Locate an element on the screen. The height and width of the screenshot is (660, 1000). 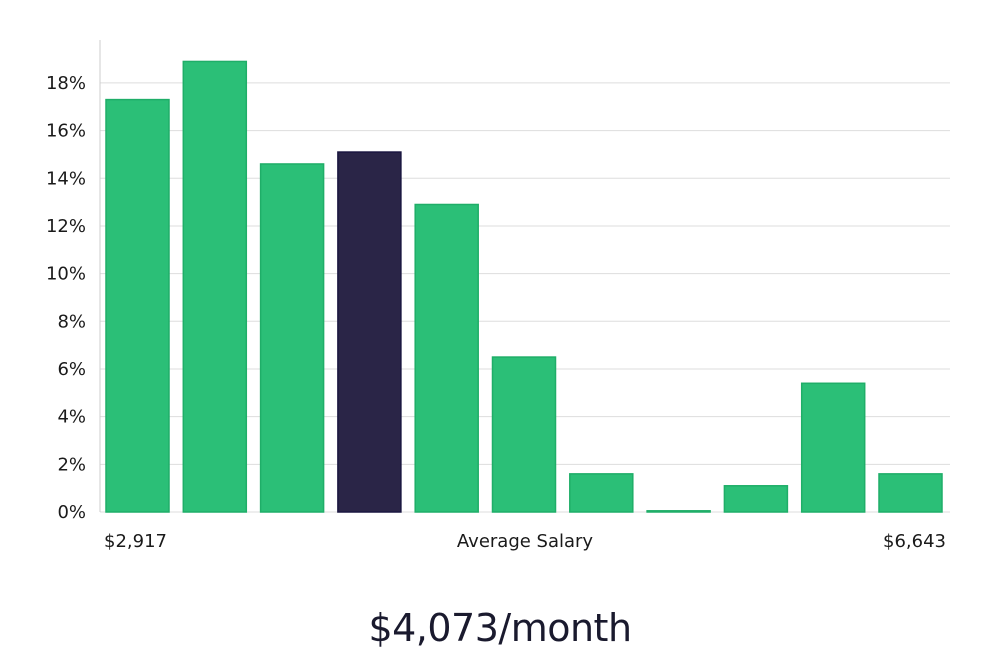
y-tick-label: 4% is located at coordinates (71, 417).